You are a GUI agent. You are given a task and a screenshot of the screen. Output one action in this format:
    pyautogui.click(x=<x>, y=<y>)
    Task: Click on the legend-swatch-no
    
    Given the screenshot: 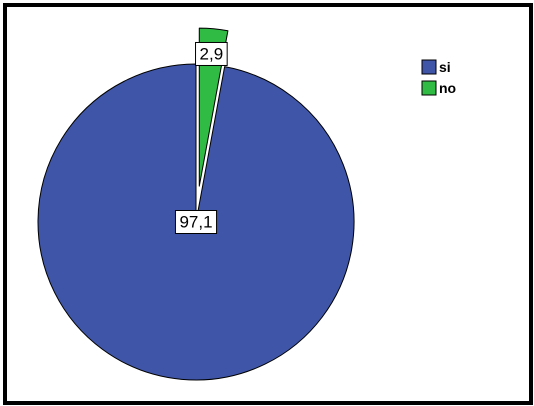 What is the action you would take?
    pyautogui.click(x=429, y=88)
    